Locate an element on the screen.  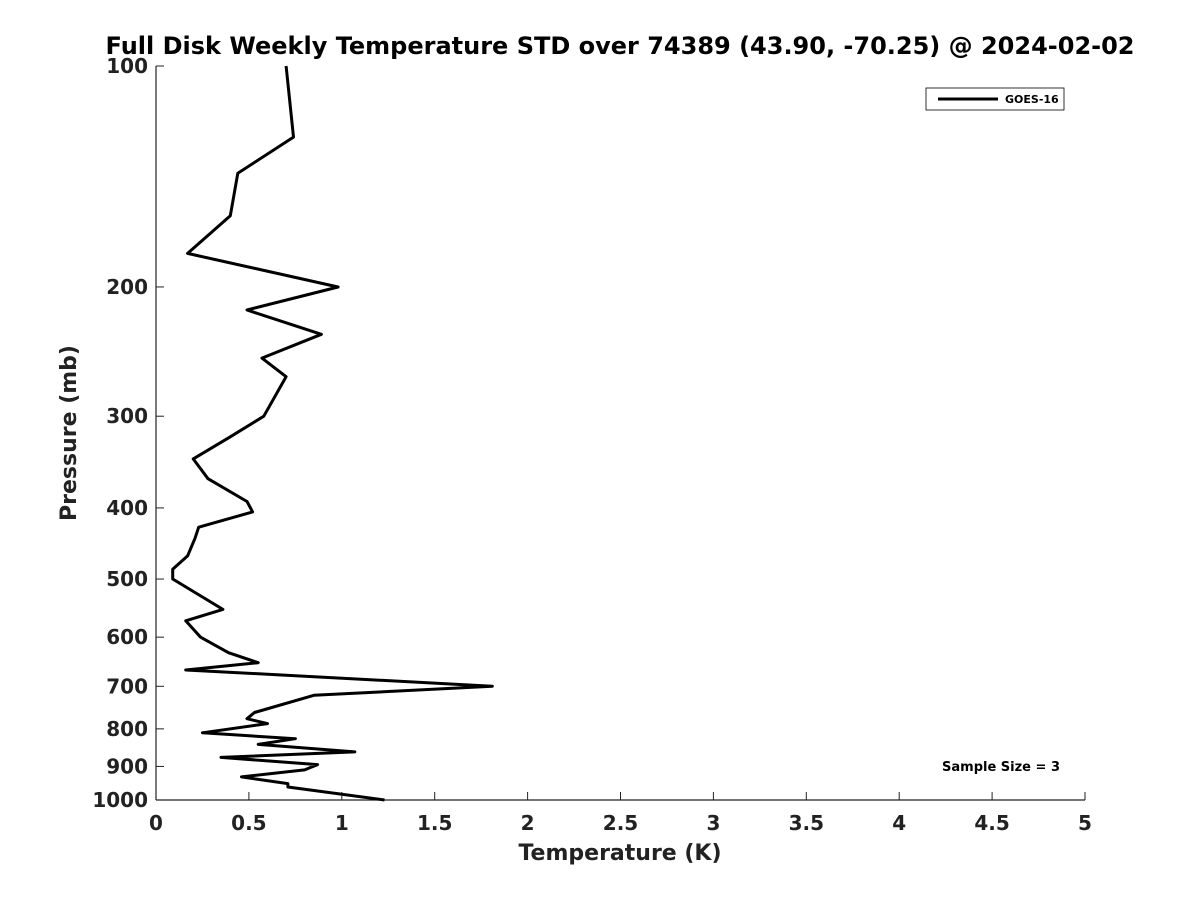
sample-size-annotation: Sample Size = 3 is located at coordinates (1001, 767).